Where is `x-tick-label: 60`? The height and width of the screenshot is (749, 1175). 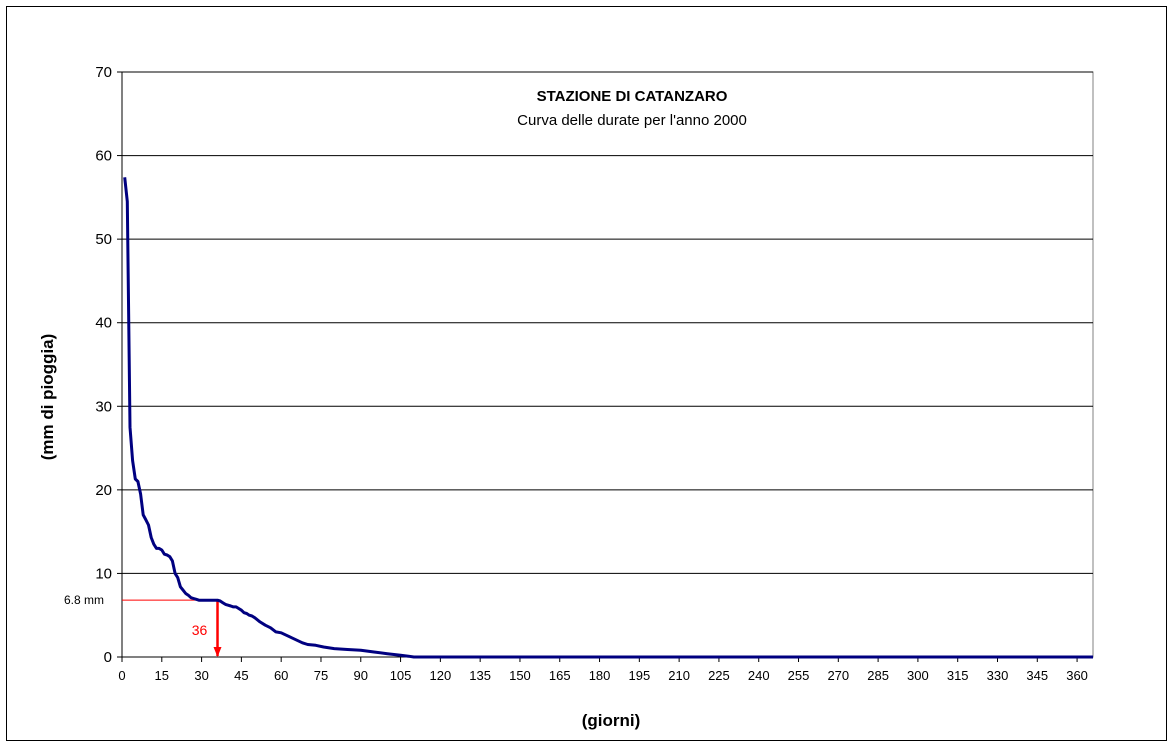 x-tick-label: 60 is located at coordinates (281, 675).